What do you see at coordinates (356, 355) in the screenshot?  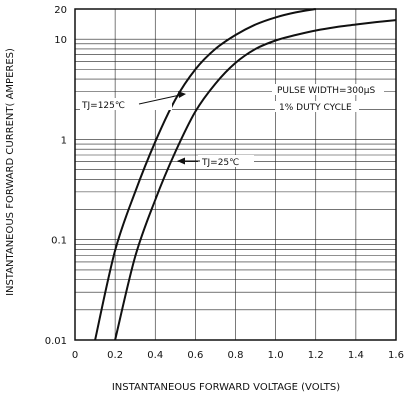 I see `x-tick-label: 1.4` at bounding box center [356, 355].